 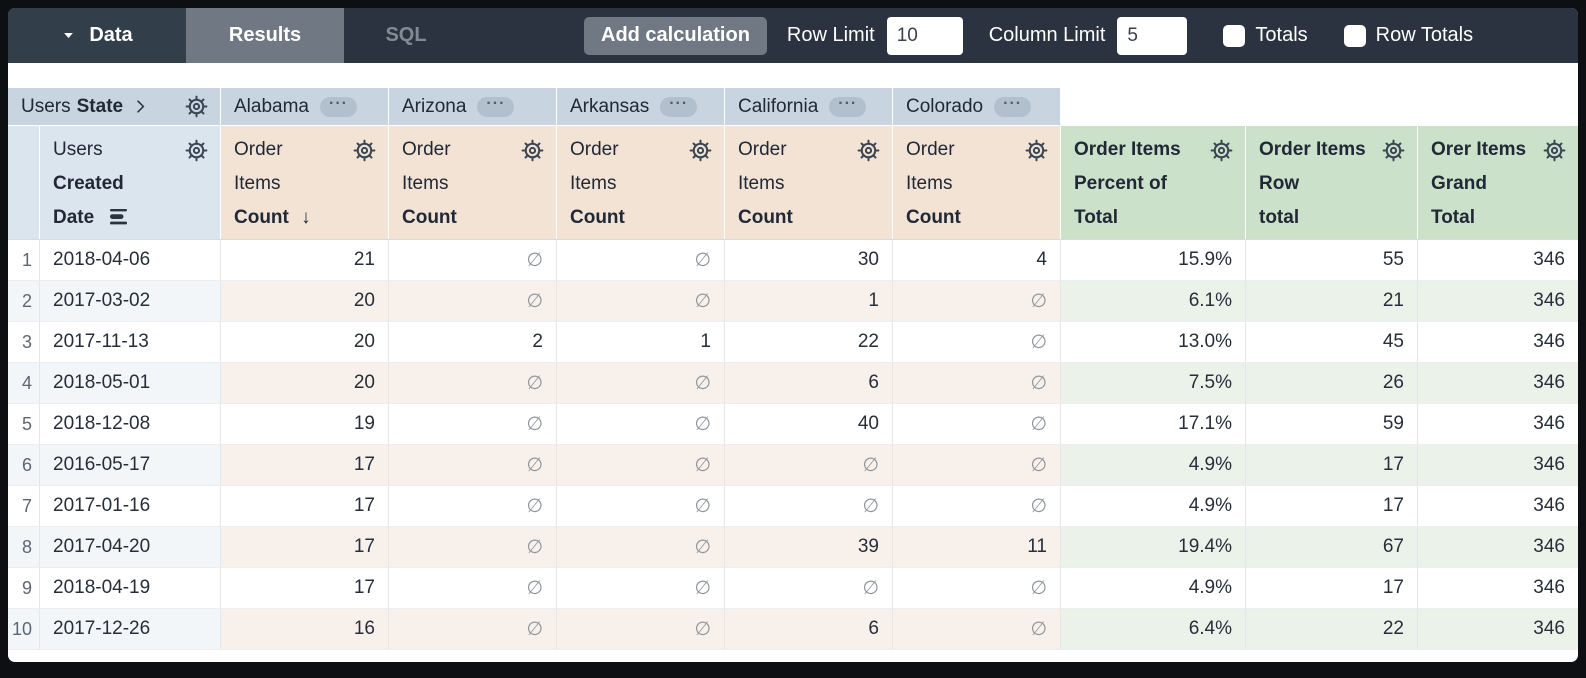 I want to click on add-calculation-button: Add calculation, so click(x=675, y=35).